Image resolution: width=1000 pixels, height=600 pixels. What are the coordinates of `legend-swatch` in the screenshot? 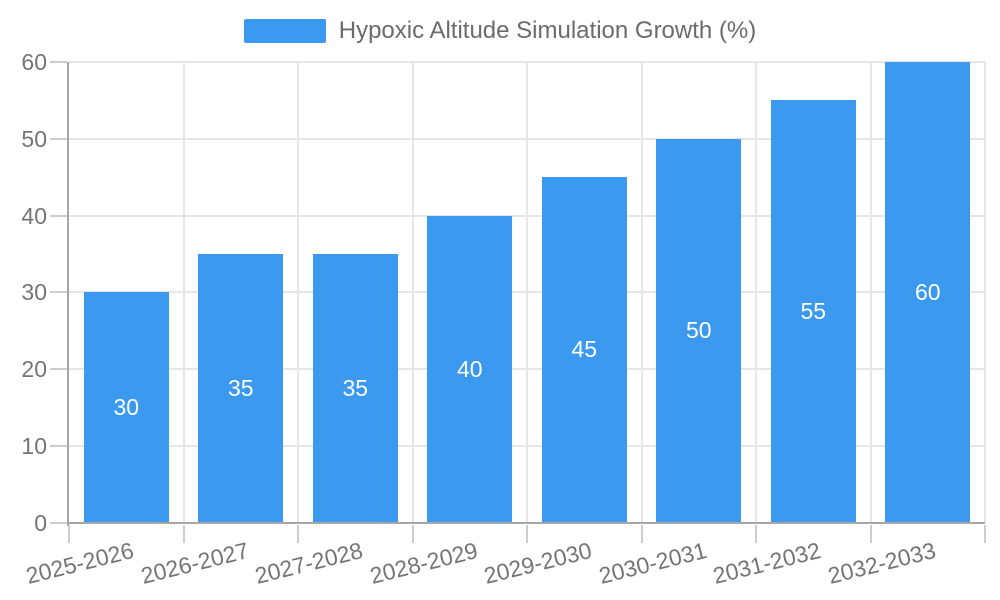 It's located at (284, 31).